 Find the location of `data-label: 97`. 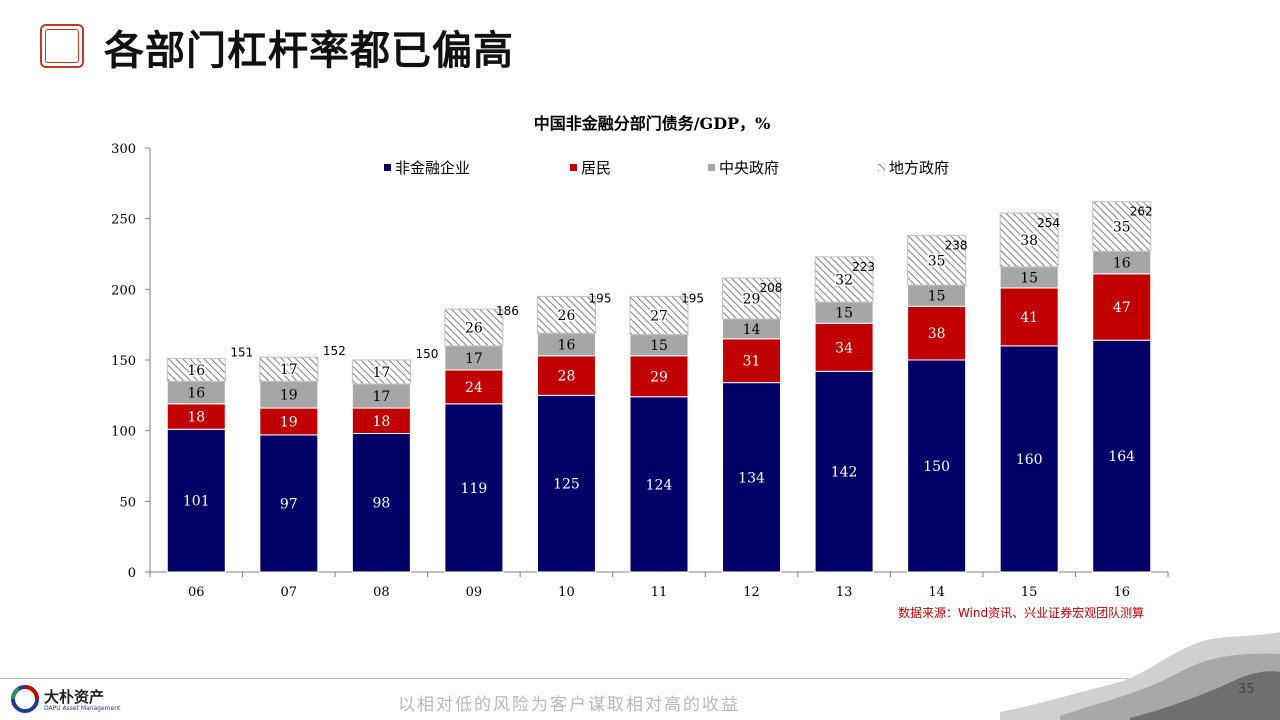

data-label: 97 is located at coordinates (289, 504).